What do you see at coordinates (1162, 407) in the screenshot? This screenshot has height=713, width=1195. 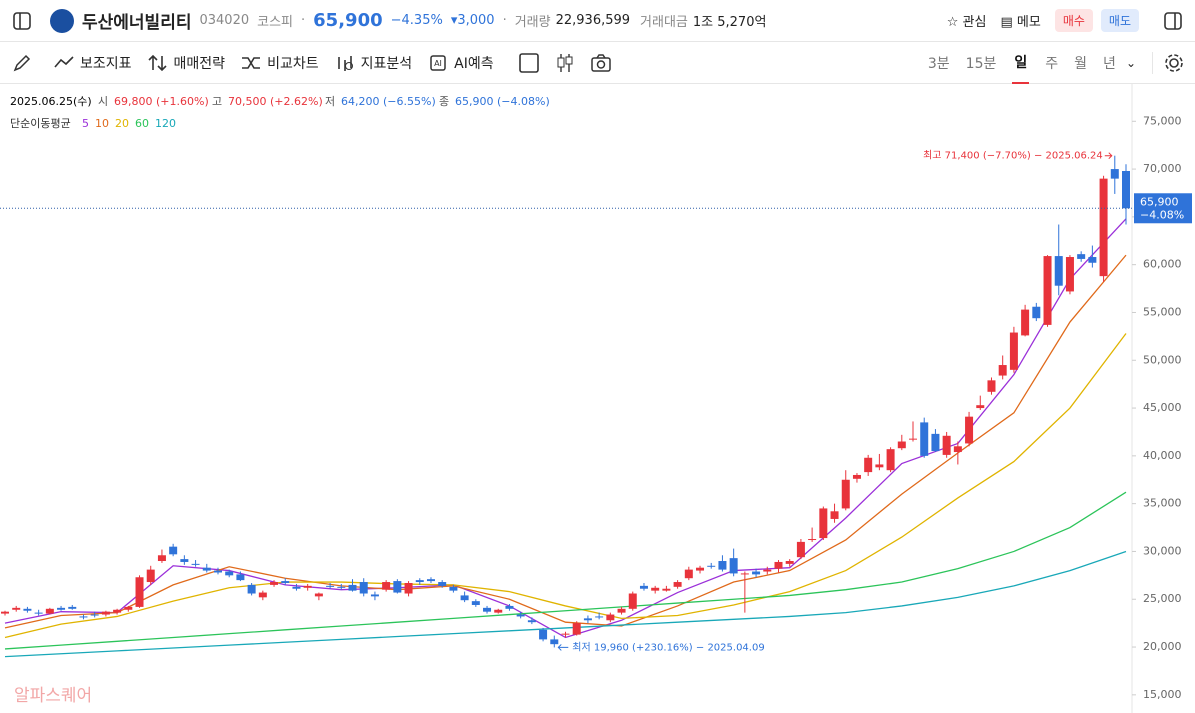 I see `y-tick-label: 45,000` at bounding box center [1162, 407].